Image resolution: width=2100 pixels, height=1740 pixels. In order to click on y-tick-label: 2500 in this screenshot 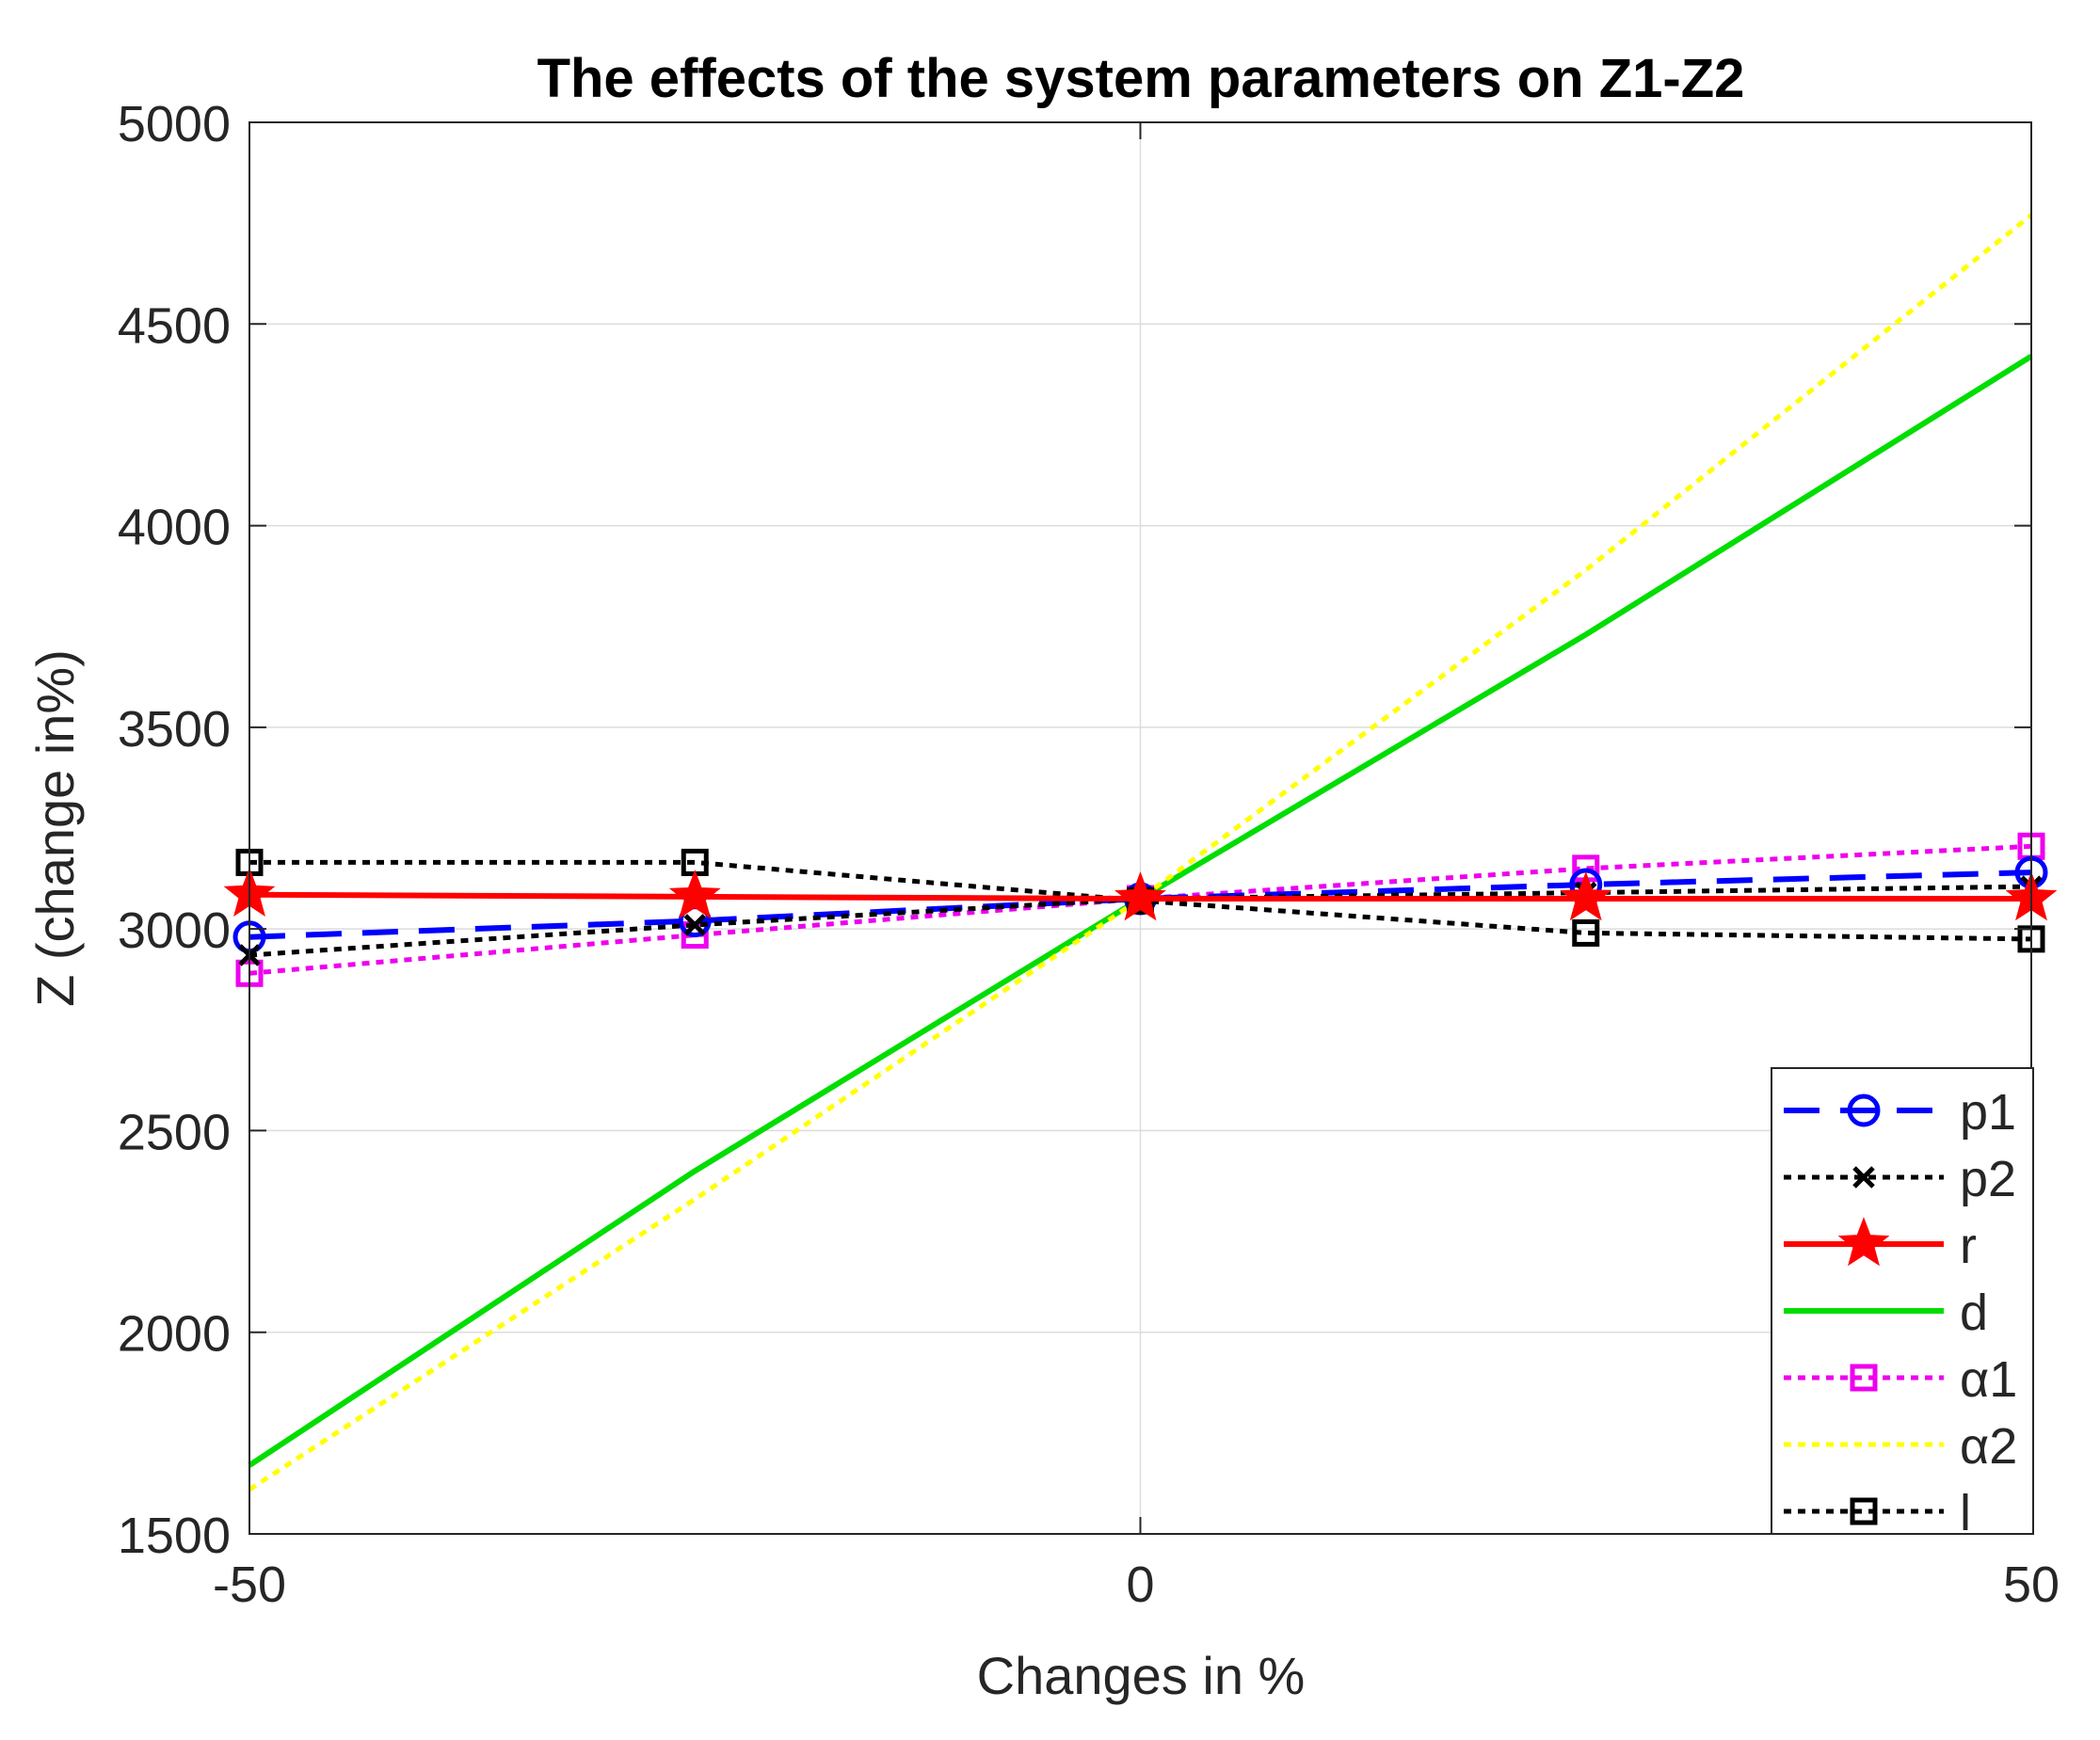, I will do `click(174, 1132)`.